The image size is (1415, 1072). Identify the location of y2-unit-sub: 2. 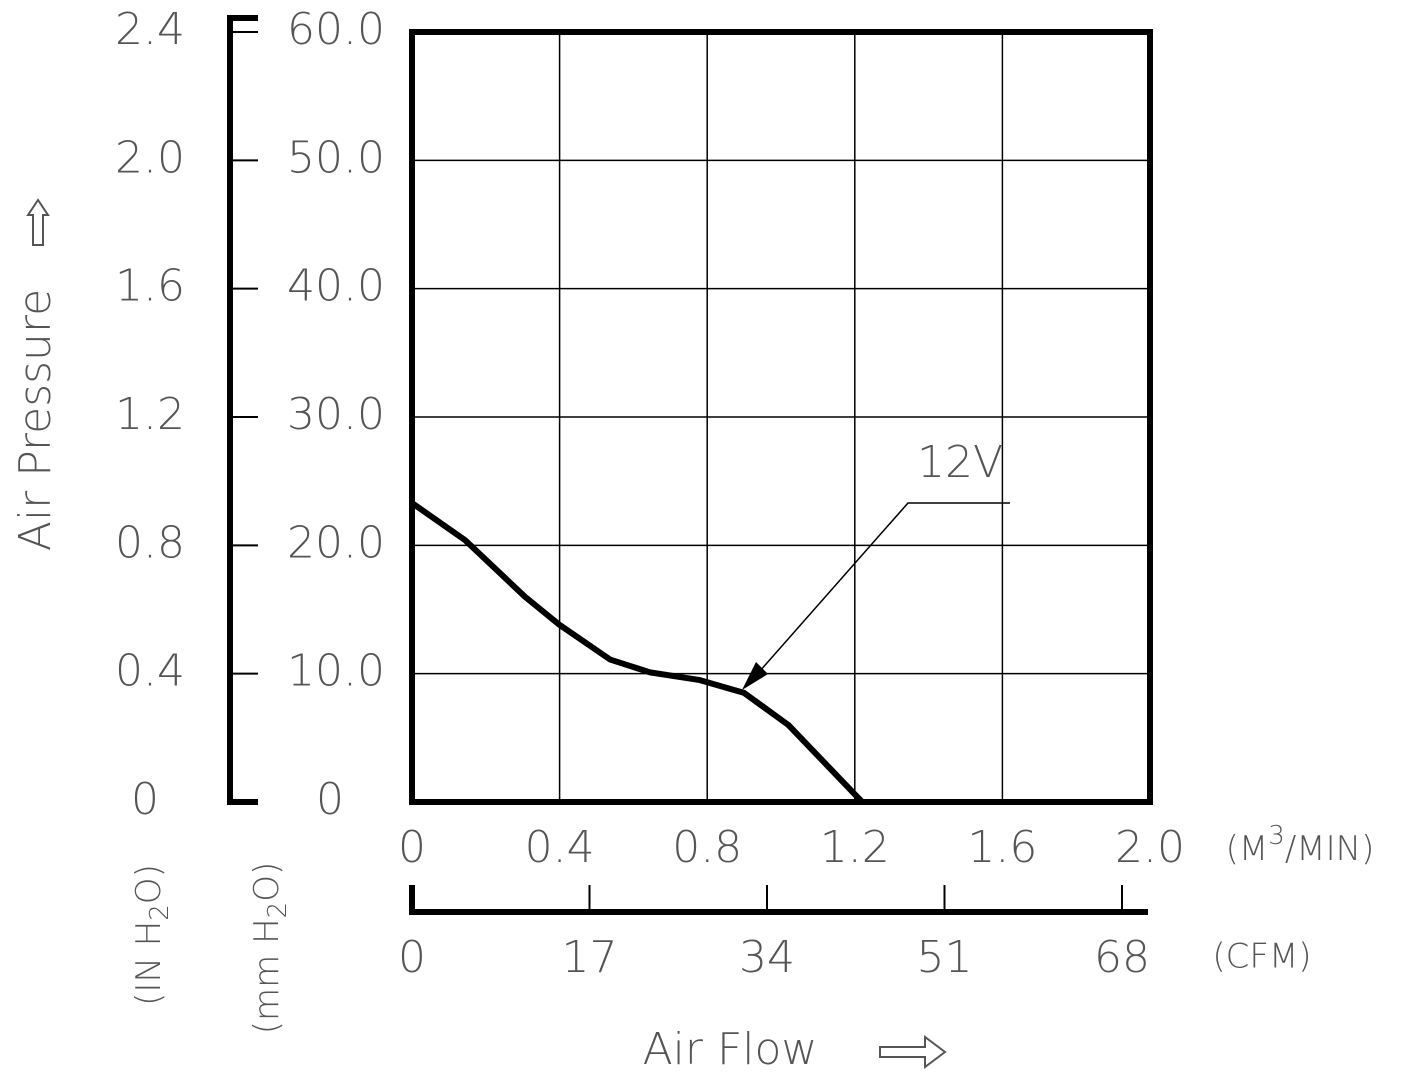
(160, 912).